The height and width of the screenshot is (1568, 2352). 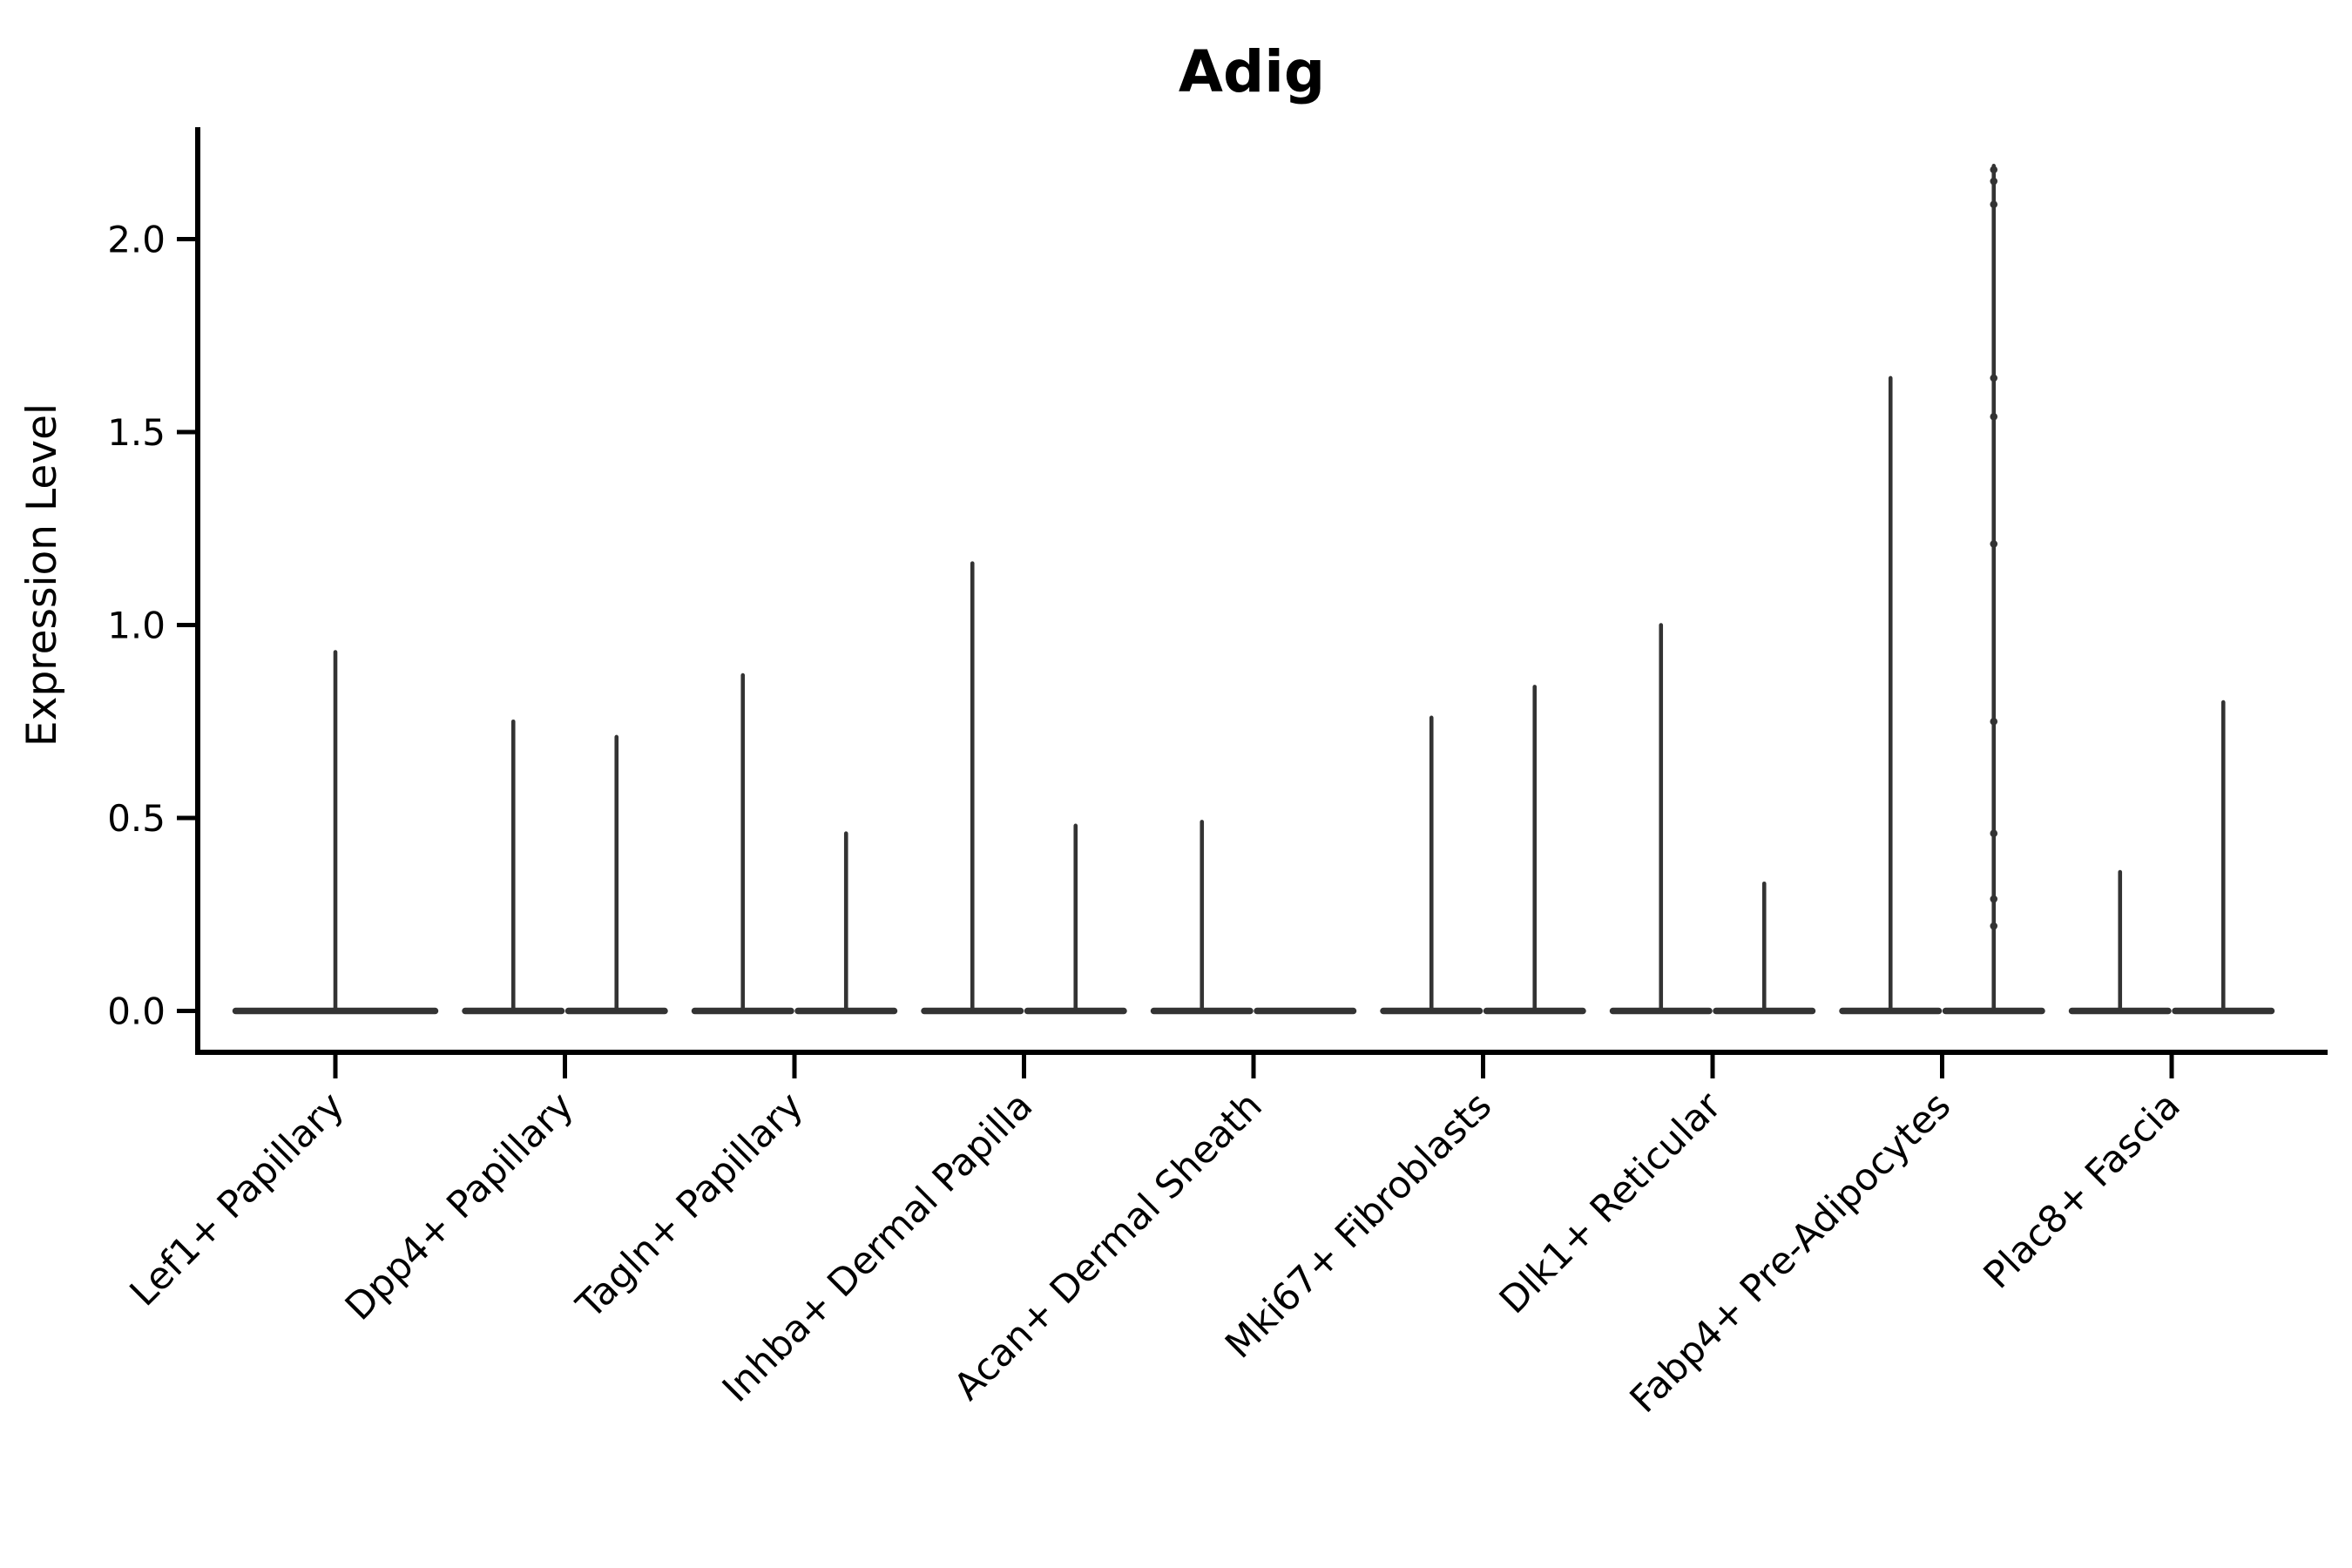 I want to click on violin-plac8-fascia-right, so click(x=2223, y=857).